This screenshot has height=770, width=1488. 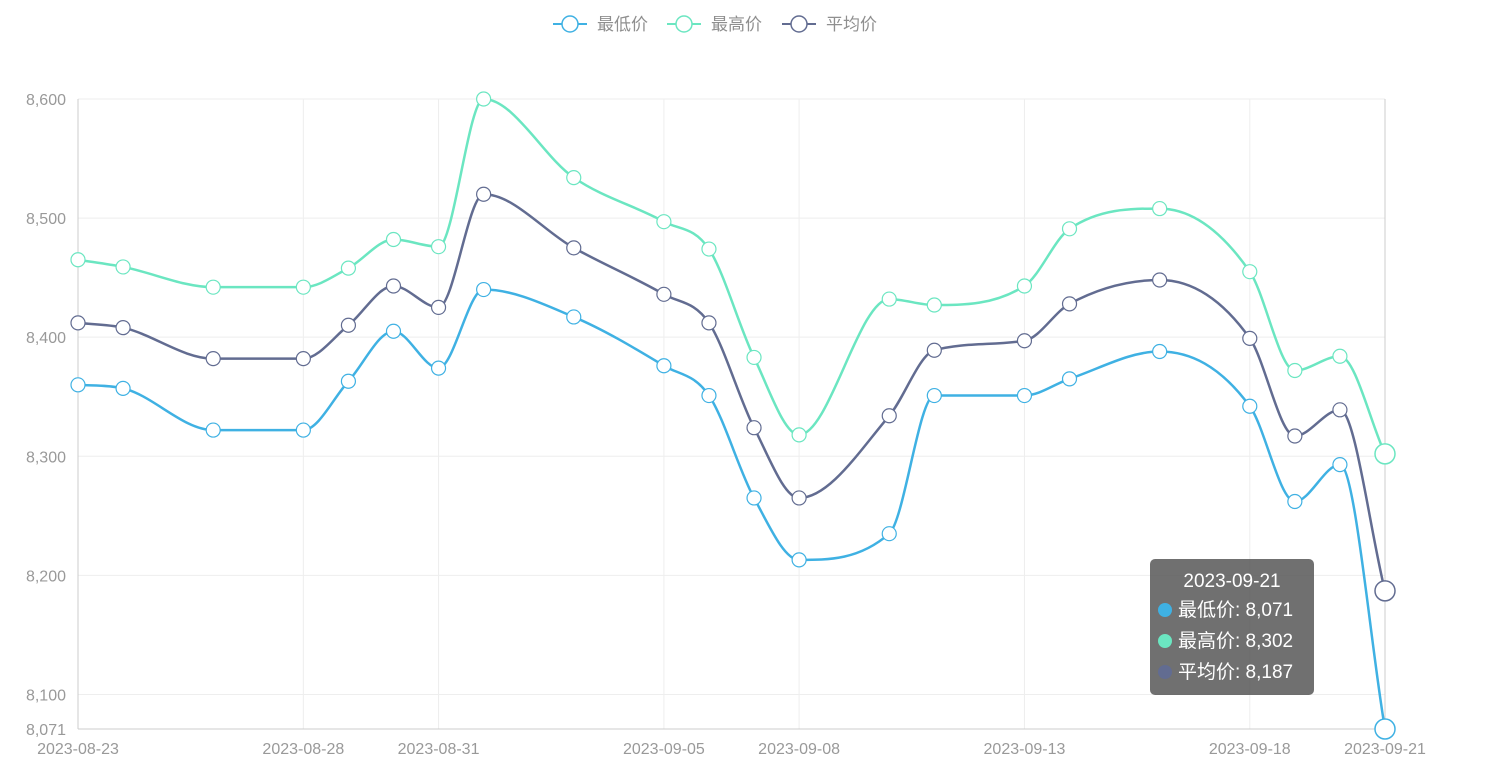 What do you see at coordinates (439, 749) in the screenshot?
I see `x-tick-label: 2023-08-31` at bounding box center [439, 749].